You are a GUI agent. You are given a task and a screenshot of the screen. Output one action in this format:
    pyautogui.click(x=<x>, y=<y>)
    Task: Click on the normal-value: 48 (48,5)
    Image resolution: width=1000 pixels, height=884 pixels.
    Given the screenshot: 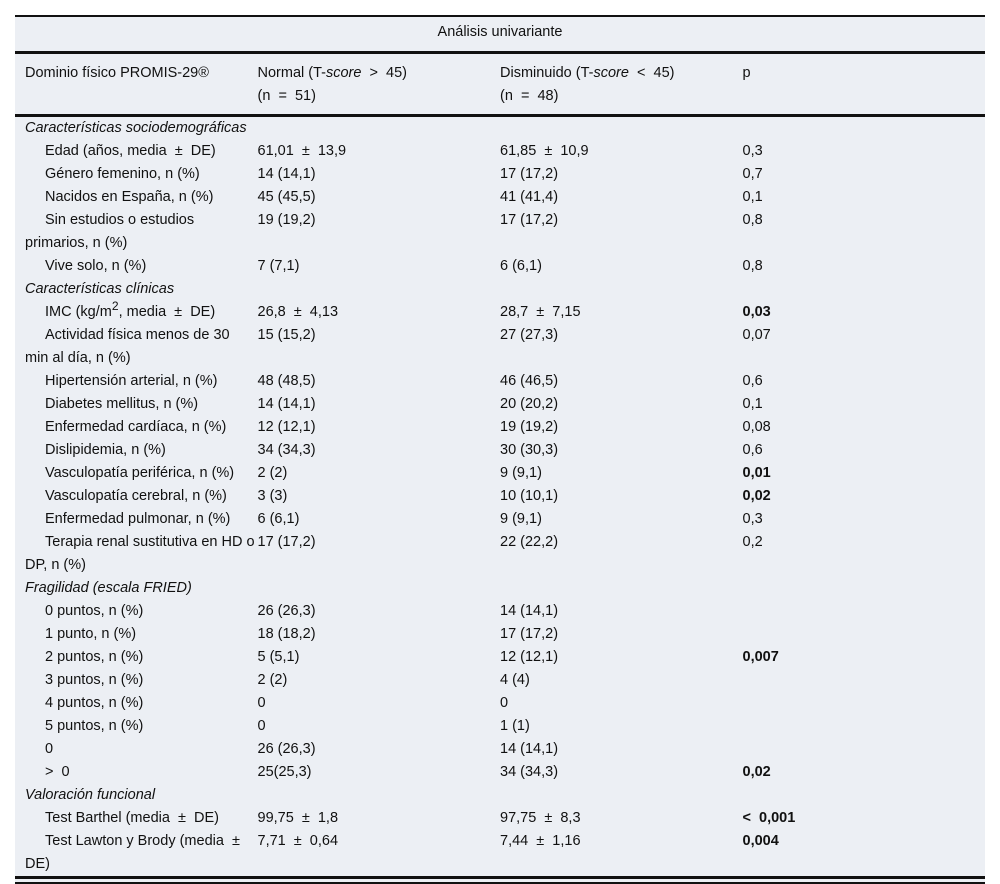 What is the action you would take?
    pyautogui.click(x=286, y=381)
    